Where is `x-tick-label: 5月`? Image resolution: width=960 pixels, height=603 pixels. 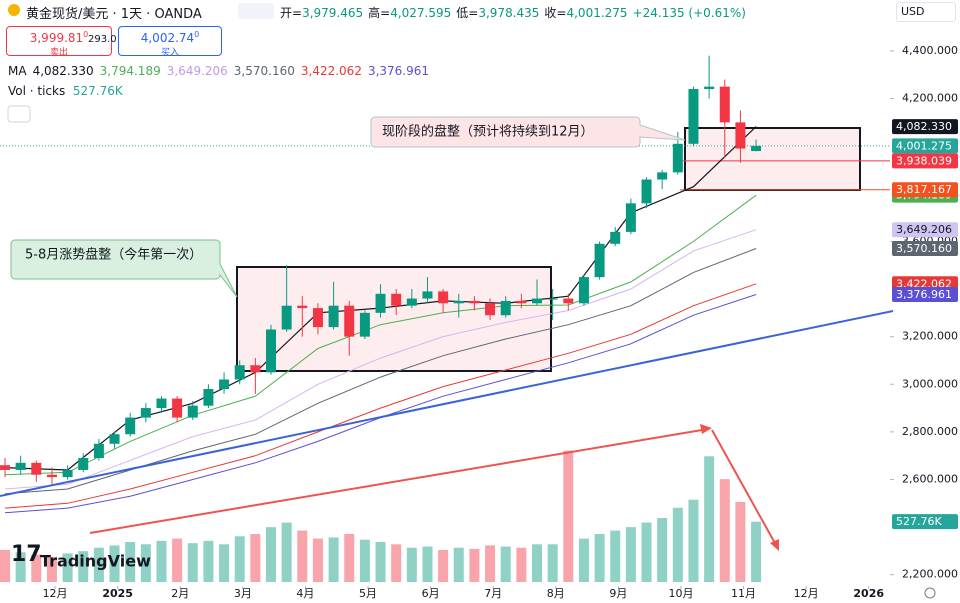 x-tick-label: 5月 is located at coordinates (368, 593).